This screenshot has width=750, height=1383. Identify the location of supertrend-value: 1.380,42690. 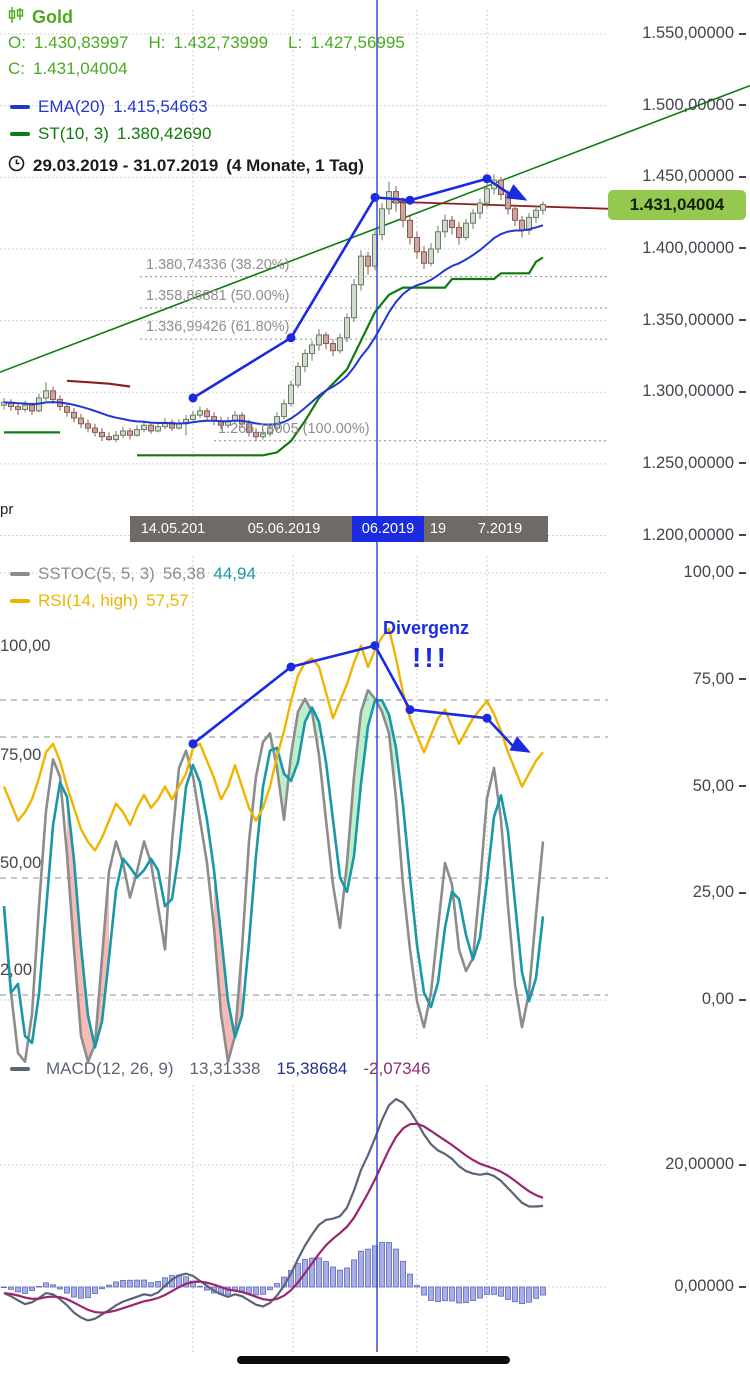
(164, 133).